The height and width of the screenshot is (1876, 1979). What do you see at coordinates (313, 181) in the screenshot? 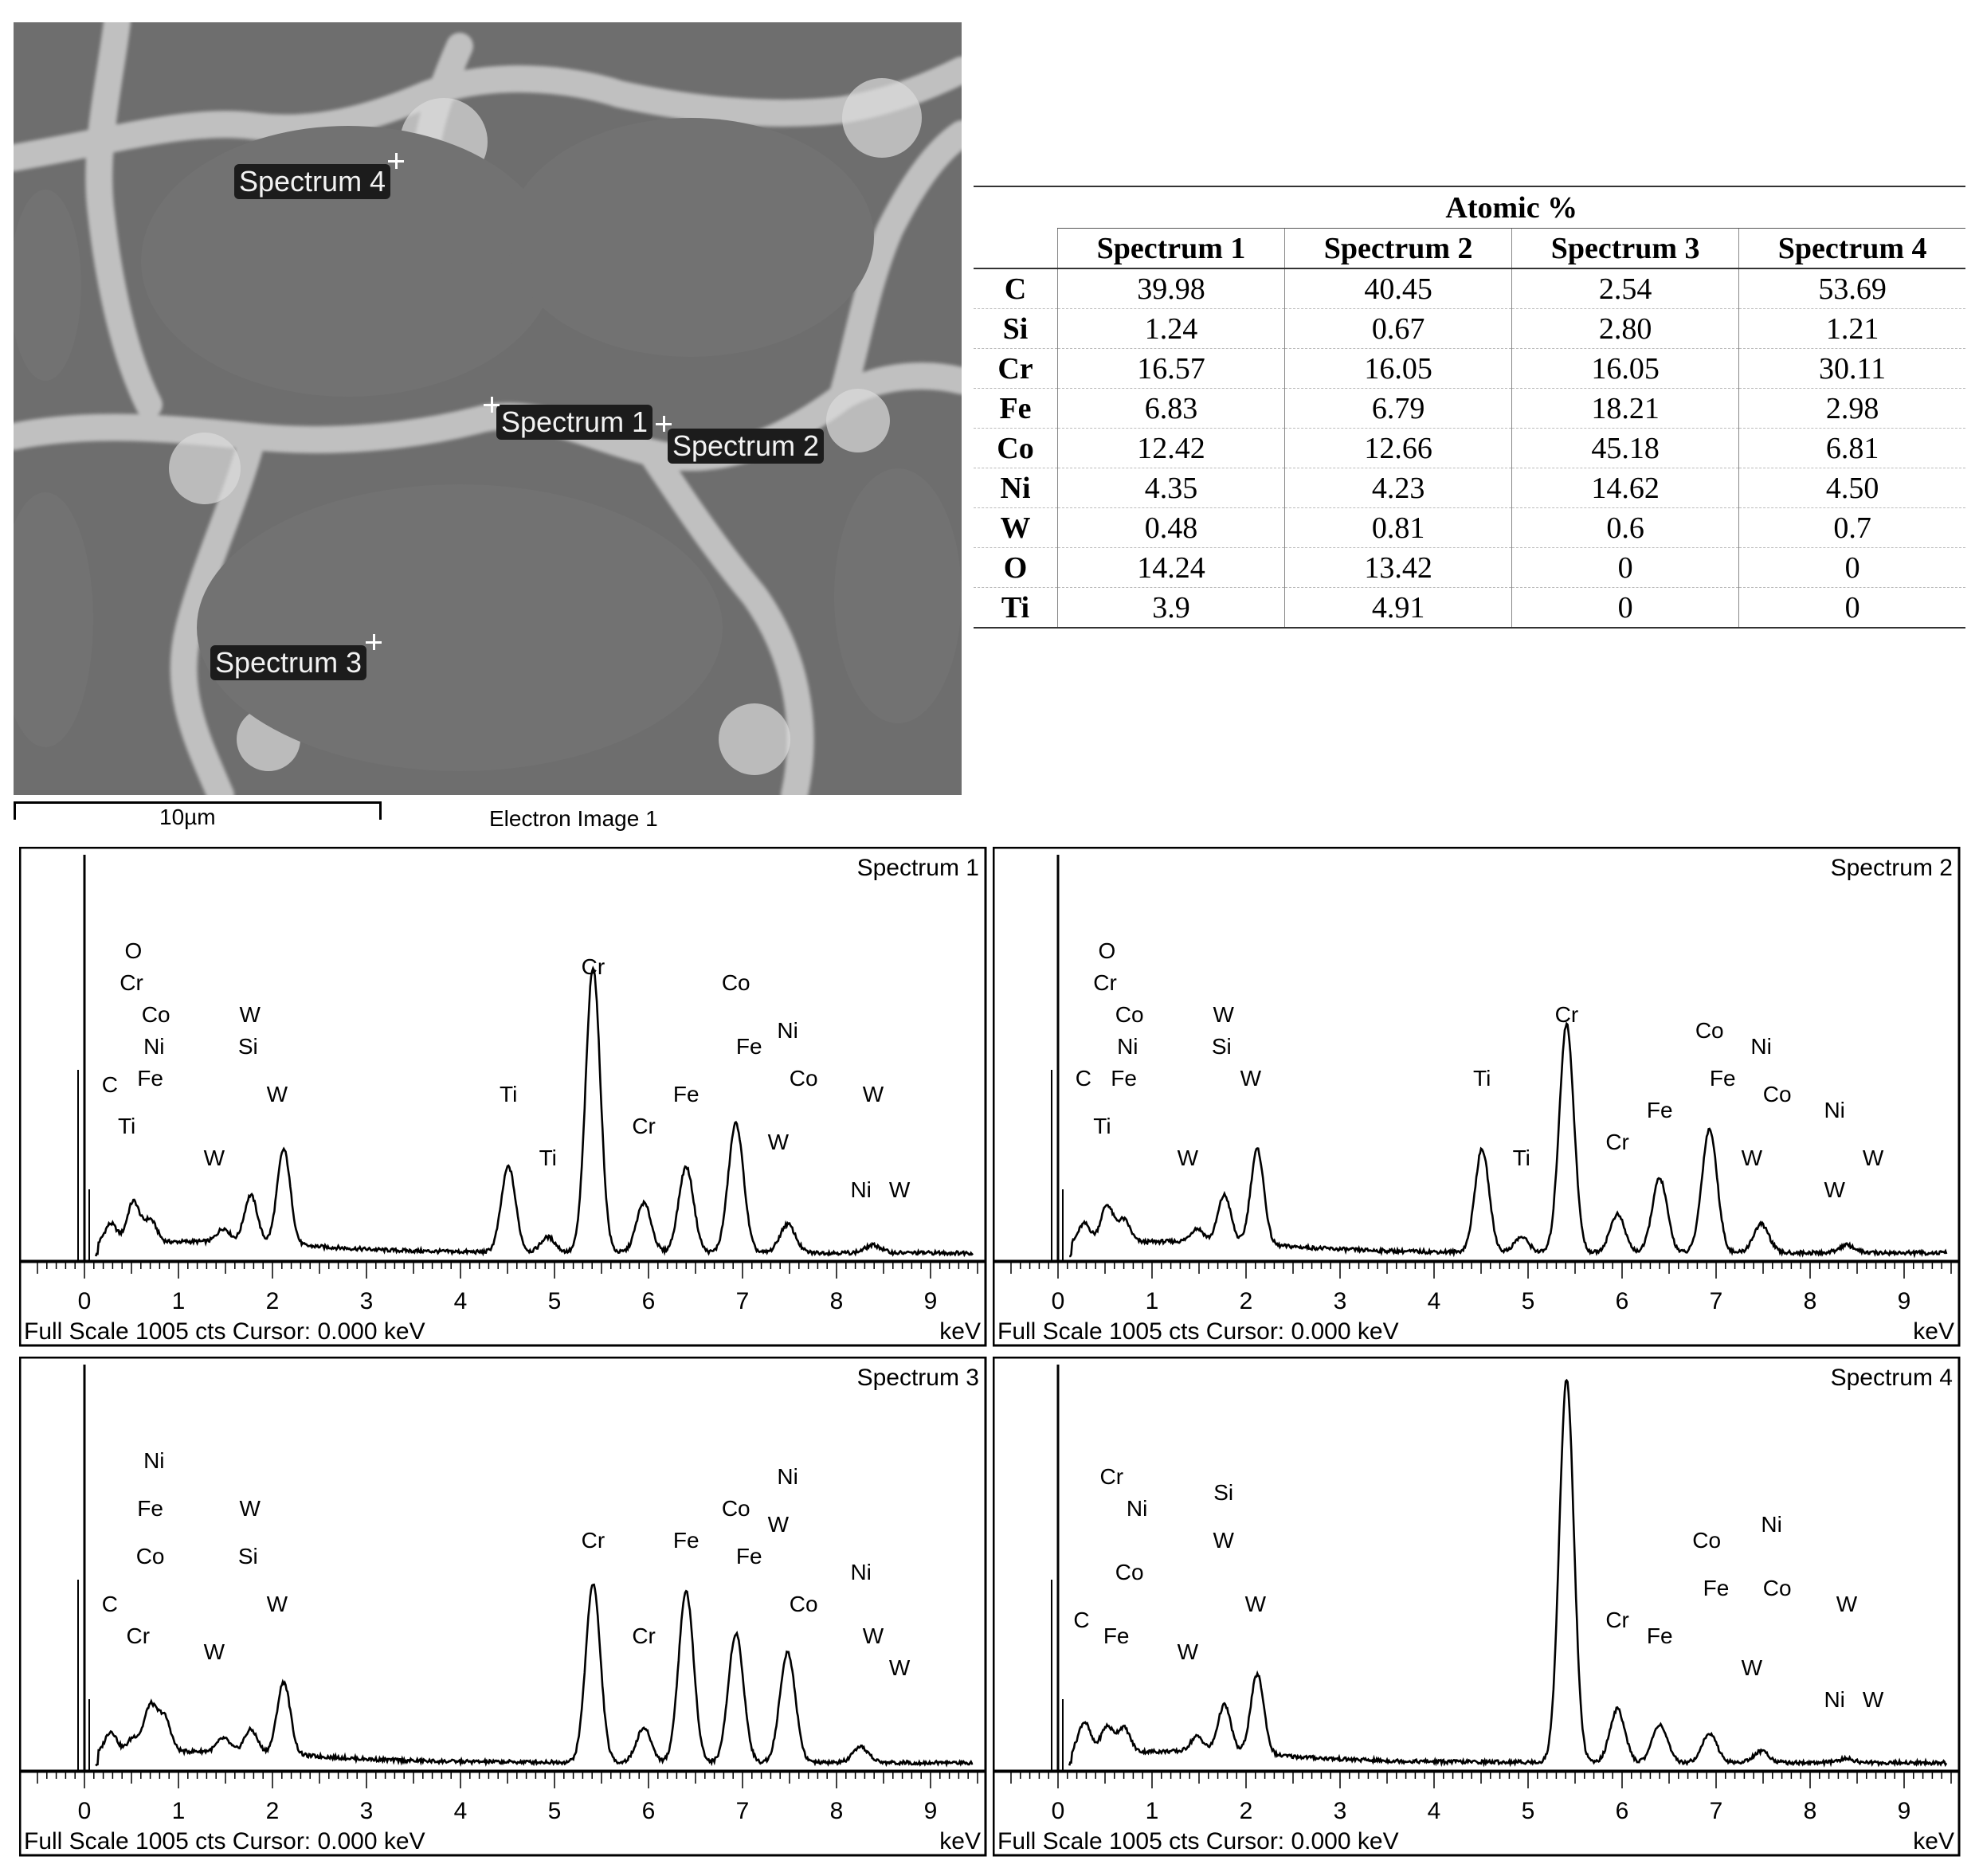
I see `spectrum-4-marker-label: Spectrum 4` at bounding box center [313, 181].